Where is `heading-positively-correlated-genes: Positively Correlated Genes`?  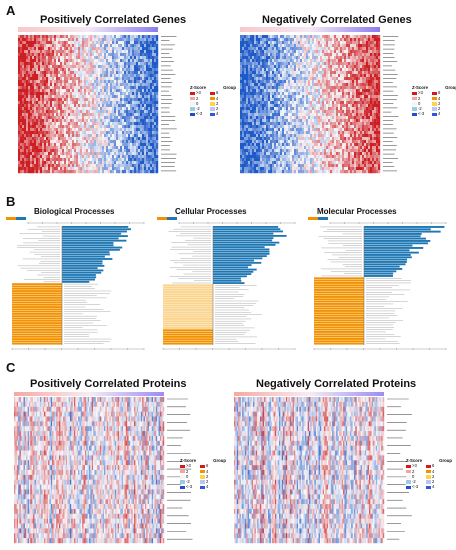 heading-positively-correlated-genes: Positively Correlated Genes is located at coordinates (113, 20).